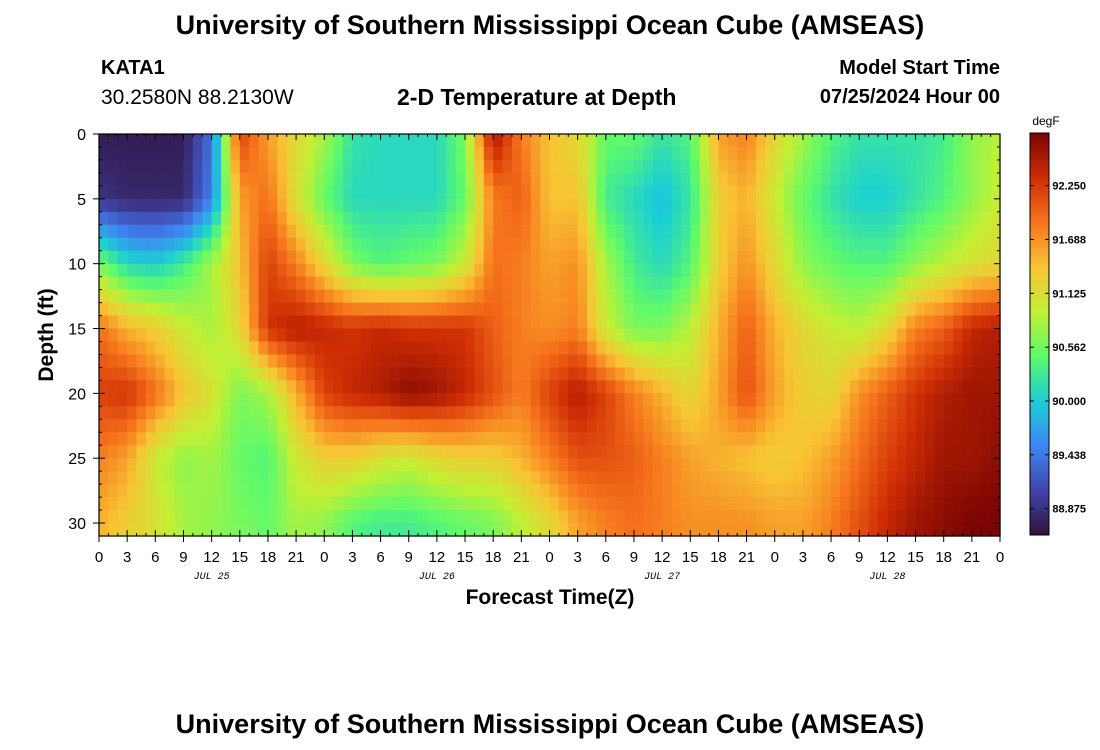  What do you see at coordinates (803, 557) in the screenshot?
I see `x-tick-label: 3` at bounding box center [803, 557].